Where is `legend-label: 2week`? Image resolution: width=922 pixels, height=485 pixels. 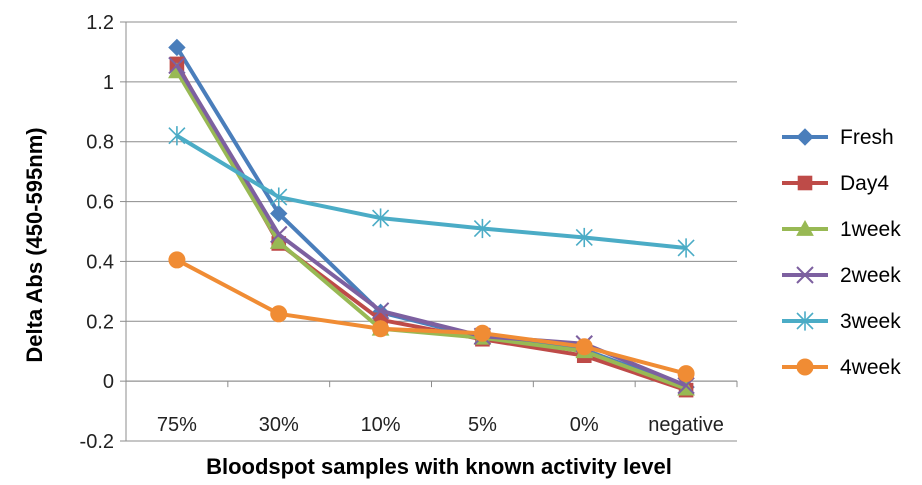
legend-label: 2week is located at coordinates (870, 275).